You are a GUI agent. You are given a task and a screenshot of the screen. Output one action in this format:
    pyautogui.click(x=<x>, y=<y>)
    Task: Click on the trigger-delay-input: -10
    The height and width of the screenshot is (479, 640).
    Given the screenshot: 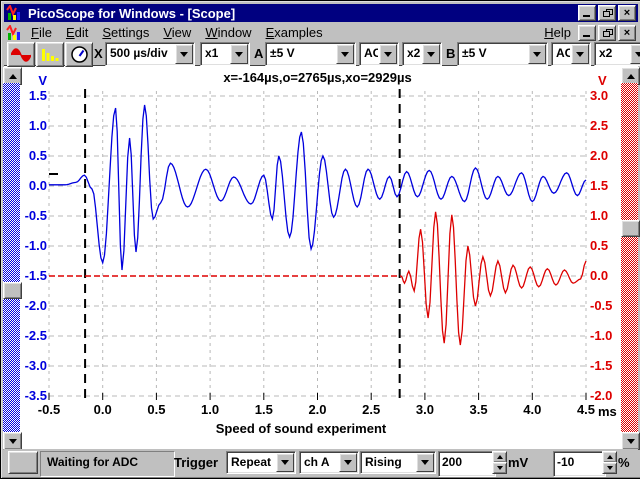 What is the action you would take?
    pyautogui.click(x=579, y=464)
    